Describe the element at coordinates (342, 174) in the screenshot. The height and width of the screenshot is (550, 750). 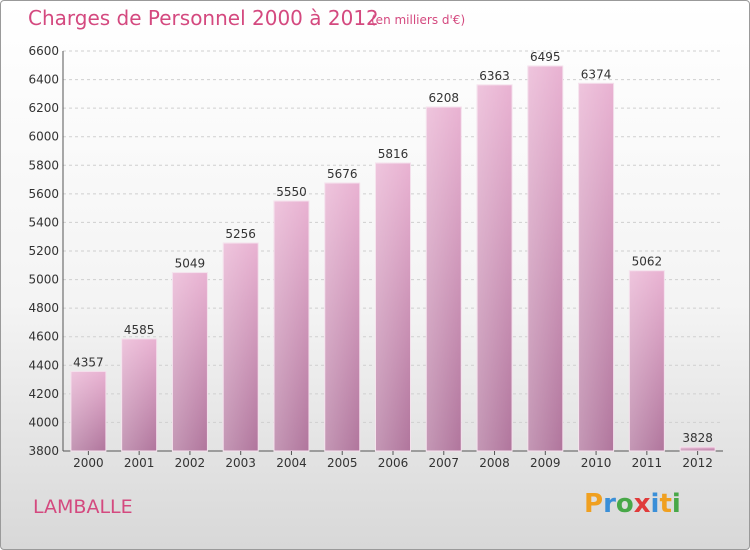
I see `data-label-2005: 5676` at that location.